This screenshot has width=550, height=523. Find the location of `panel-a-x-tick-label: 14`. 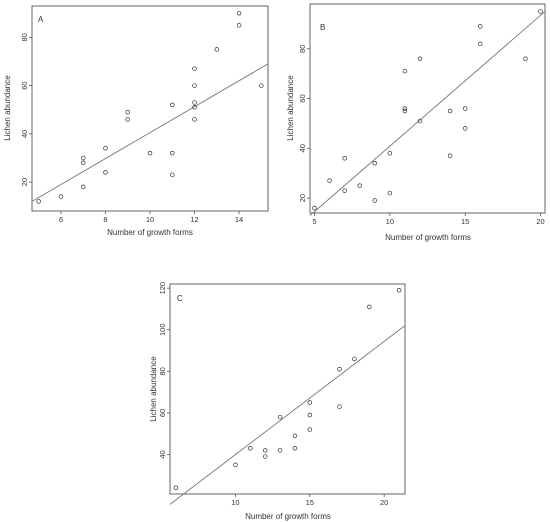

panel-a-x-tick-label: 14 is located at coordinates (239, 219).